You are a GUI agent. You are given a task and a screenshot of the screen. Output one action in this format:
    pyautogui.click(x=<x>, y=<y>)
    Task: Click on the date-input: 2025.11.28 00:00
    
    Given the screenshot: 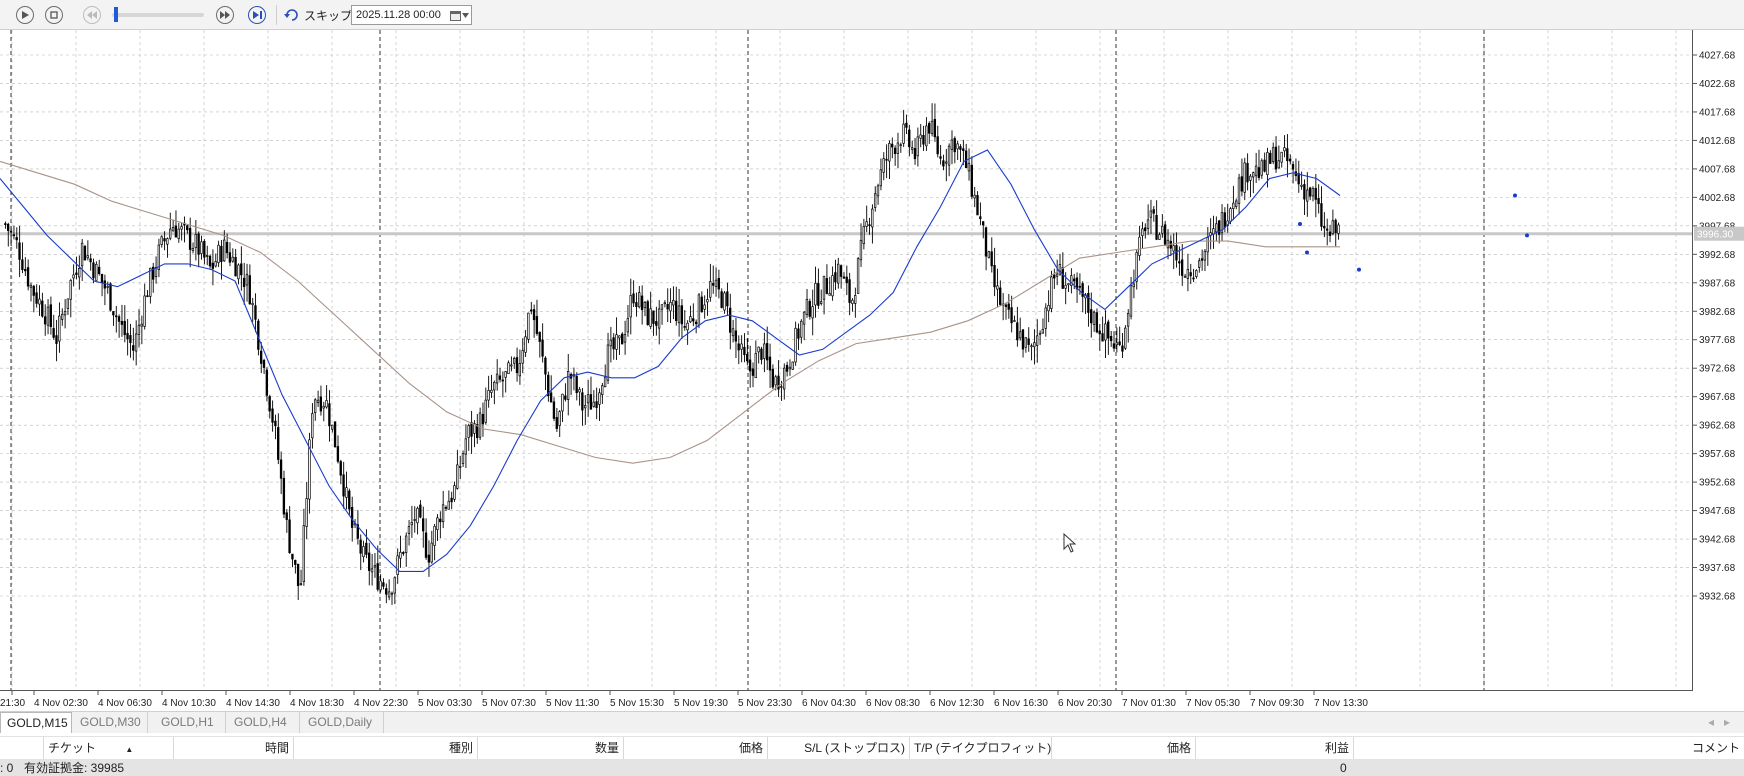 What is the action you would take?
    pyautogui.click(x=411, y=15)
    